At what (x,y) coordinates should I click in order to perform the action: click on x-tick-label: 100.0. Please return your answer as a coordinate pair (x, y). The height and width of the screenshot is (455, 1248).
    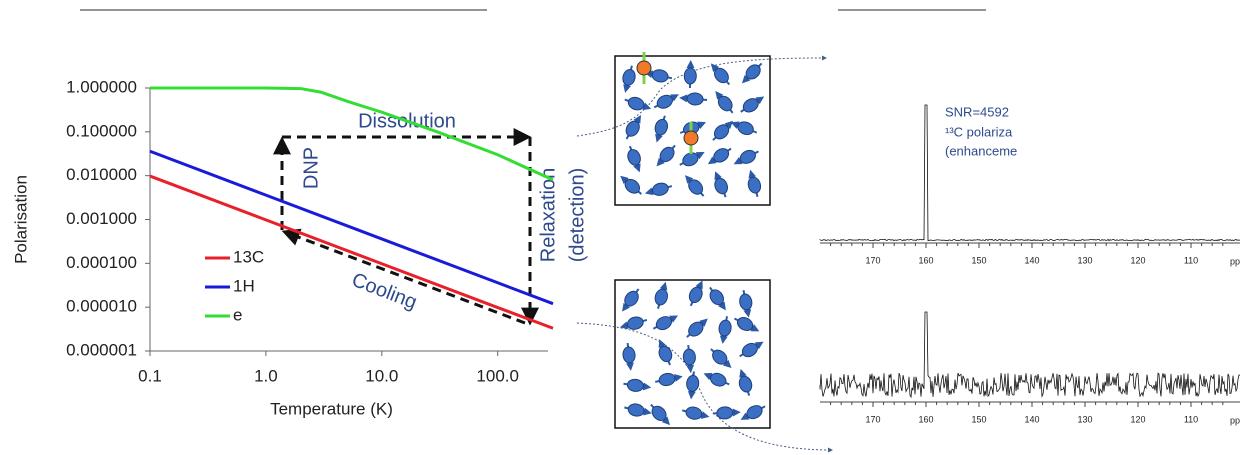
    Looking at the image, I should click on (497, 375).